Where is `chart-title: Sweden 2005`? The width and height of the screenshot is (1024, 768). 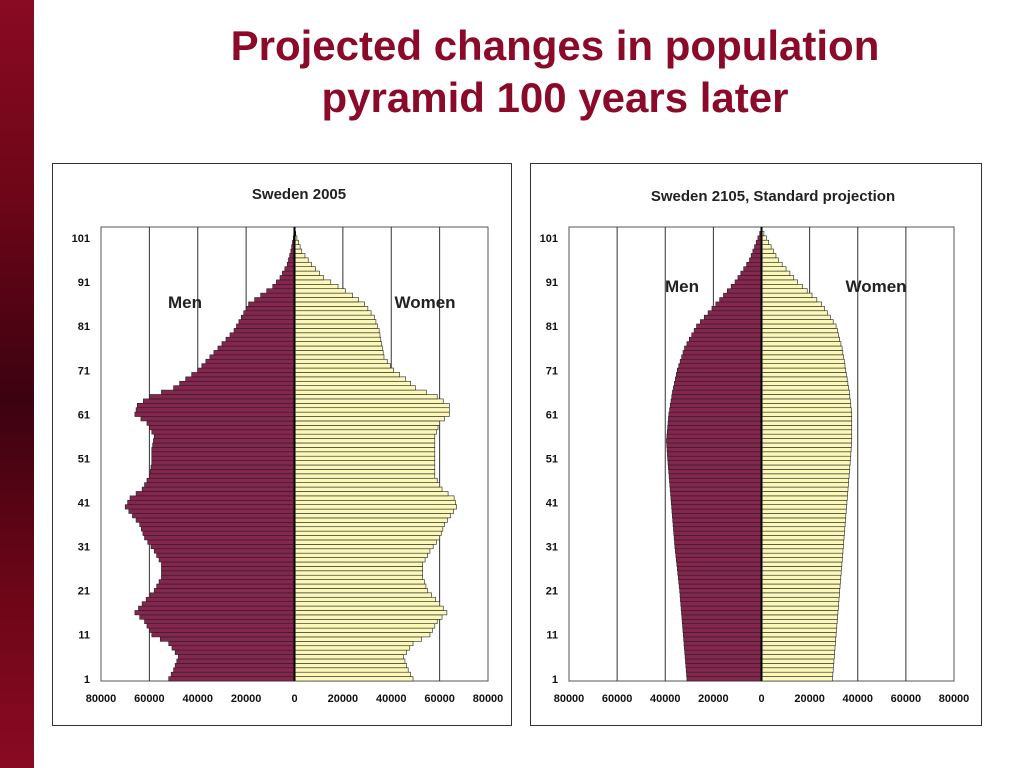
chart-title: Sweden 2005 is located at coordinates (299, 194).